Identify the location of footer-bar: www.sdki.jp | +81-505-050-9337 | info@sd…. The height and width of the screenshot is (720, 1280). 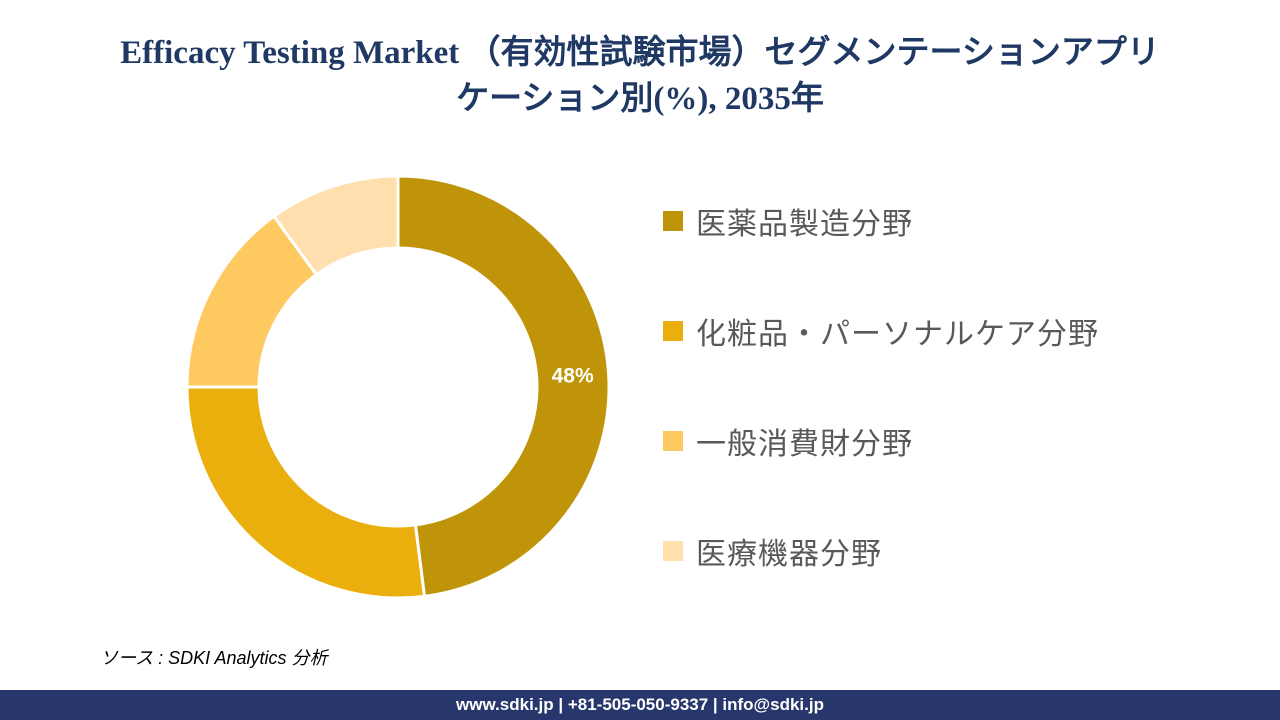
(640, 705).